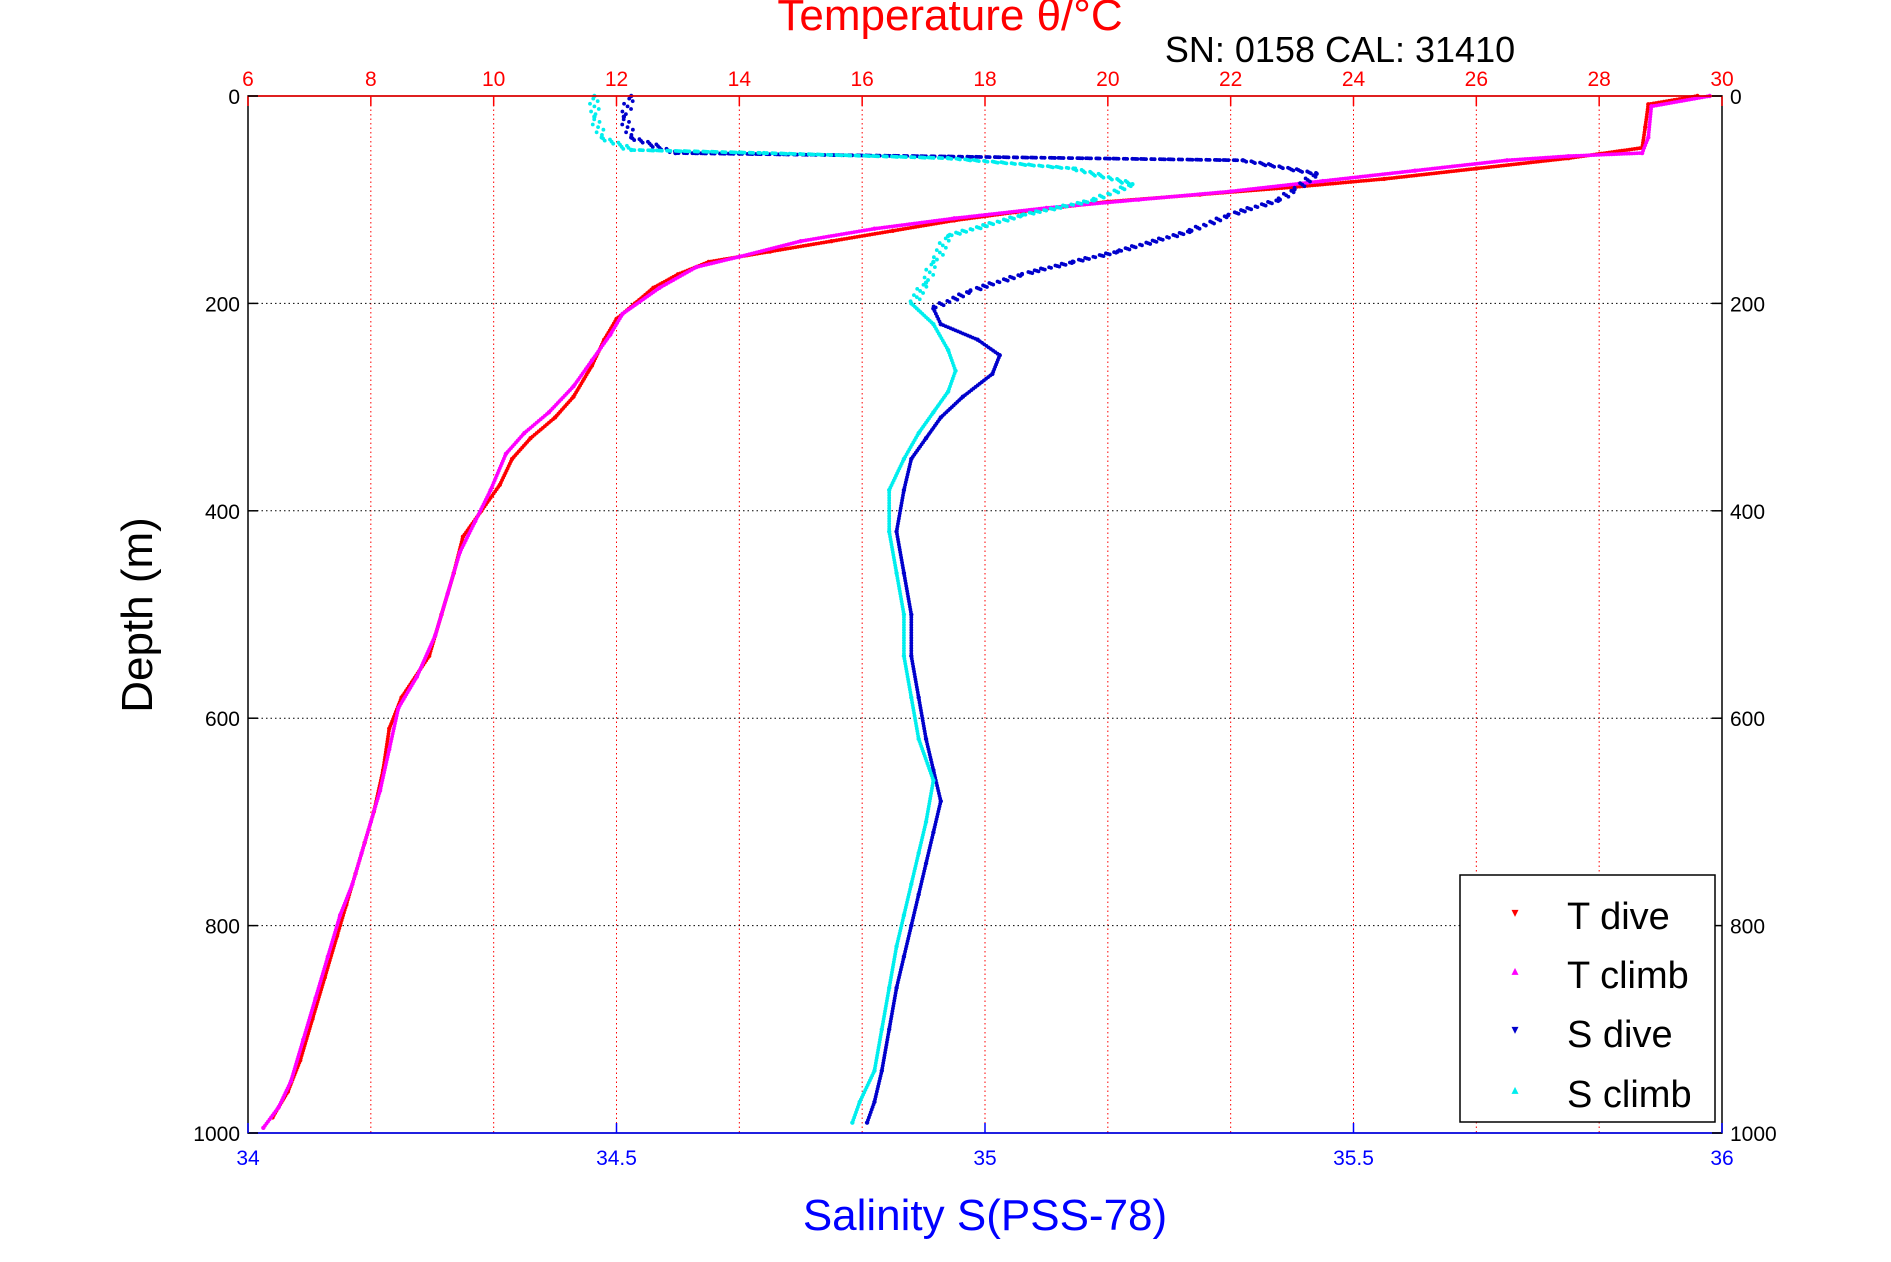 Image resolution: width=1891 pixels, height=1262 pixels. Describe the element at coordinates (222, 304) in the screenshot. I see `tick-label-depth-left: 200` at that location.